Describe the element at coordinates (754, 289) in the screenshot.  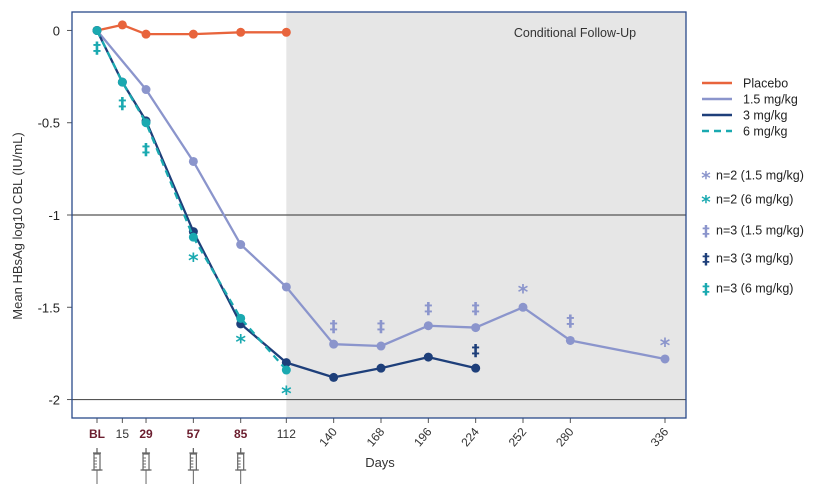
I see `legend-label: n=3 (6 mg/kg)` at that location.